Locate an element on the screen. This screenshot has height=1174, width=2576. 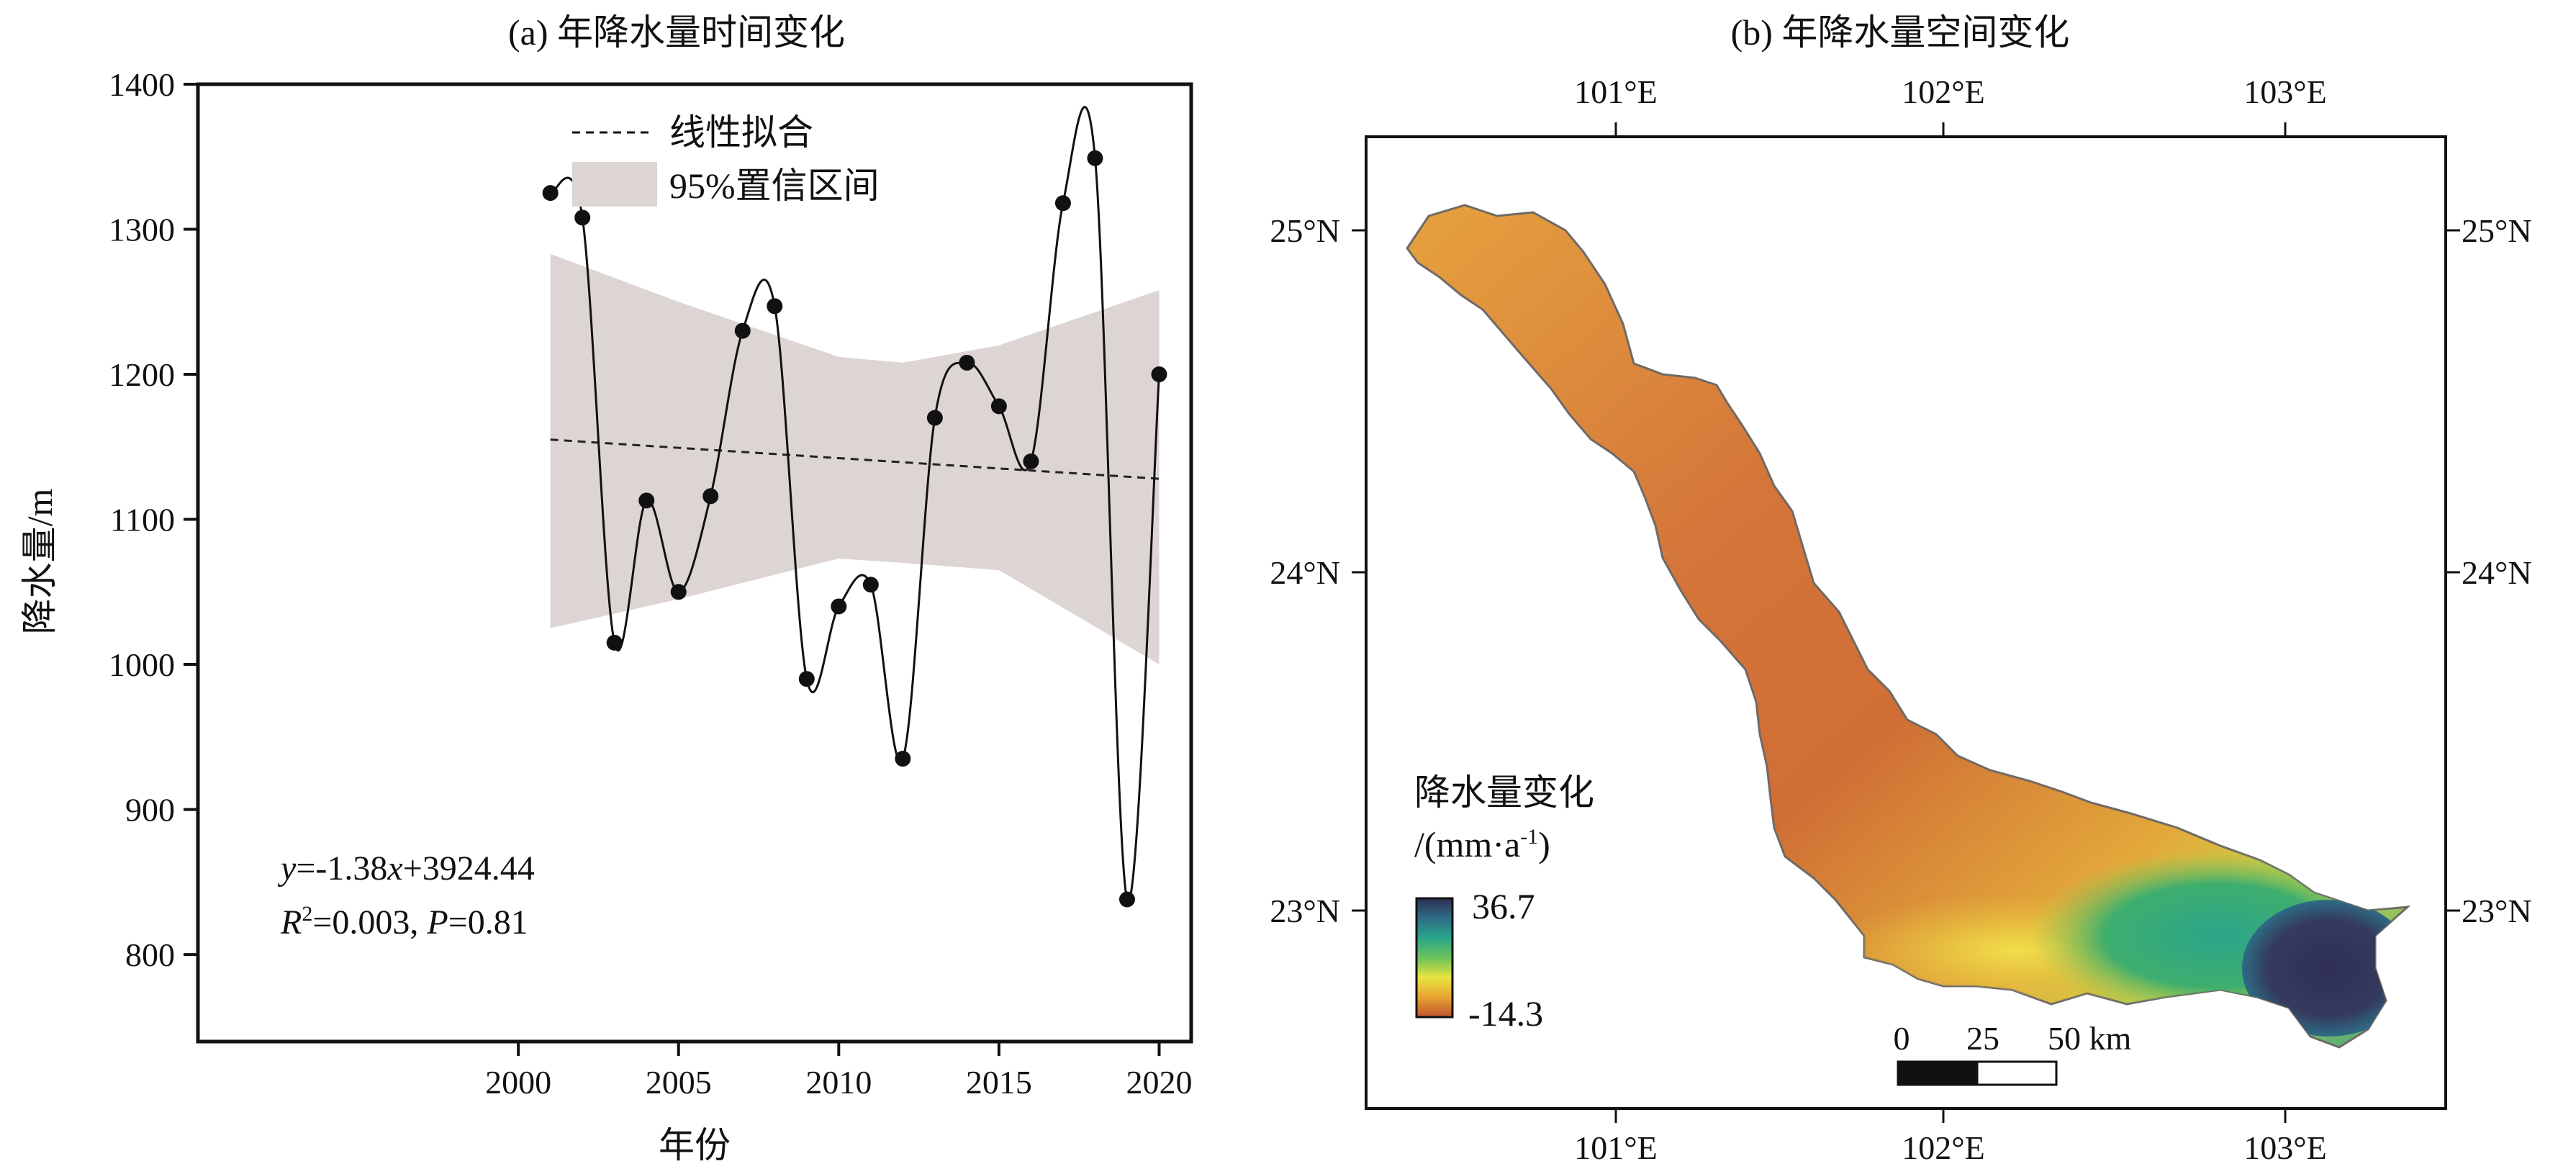
colorbar-unit-suffix: ) is located at coordinates (1544, 844).